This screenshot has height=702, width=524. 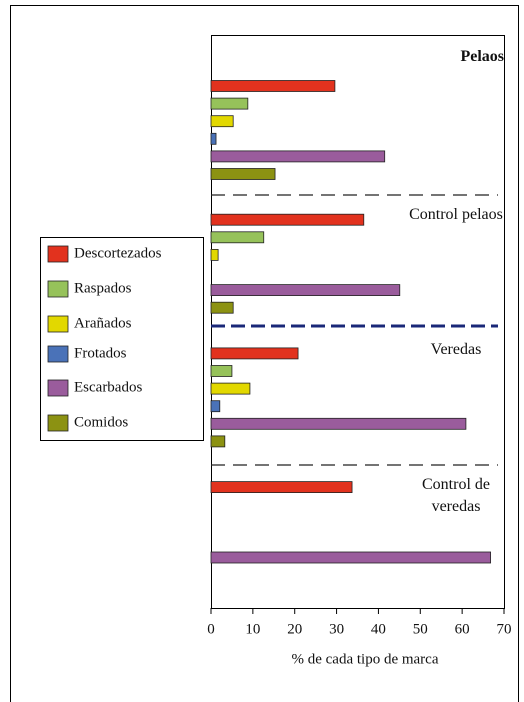 I want to click on x-tick-label: 50, so click(x=420, y=629).